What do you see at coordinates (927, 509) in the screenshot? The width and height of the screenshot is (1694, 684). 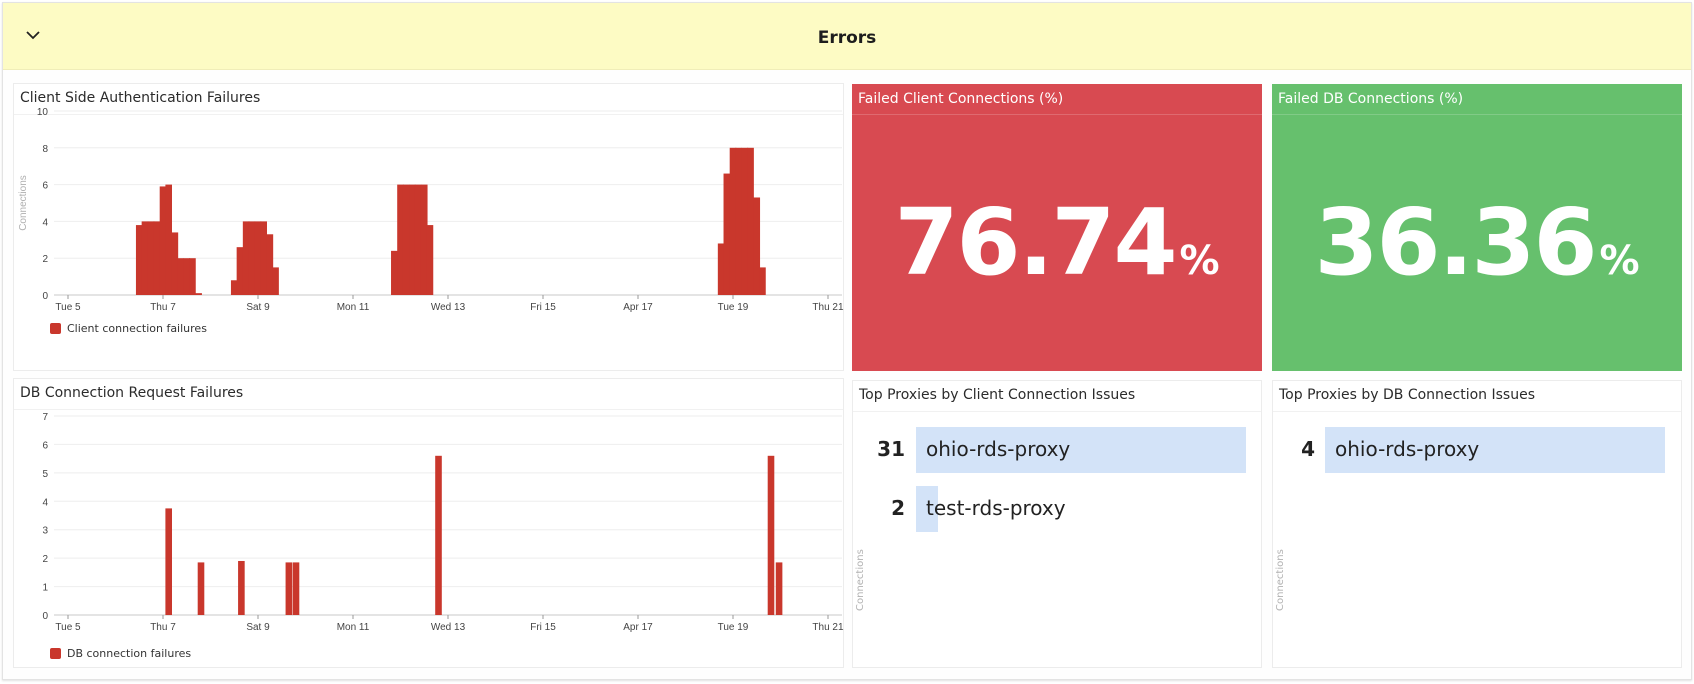 I see `toplist-bar` at bounding box center [927, 509].